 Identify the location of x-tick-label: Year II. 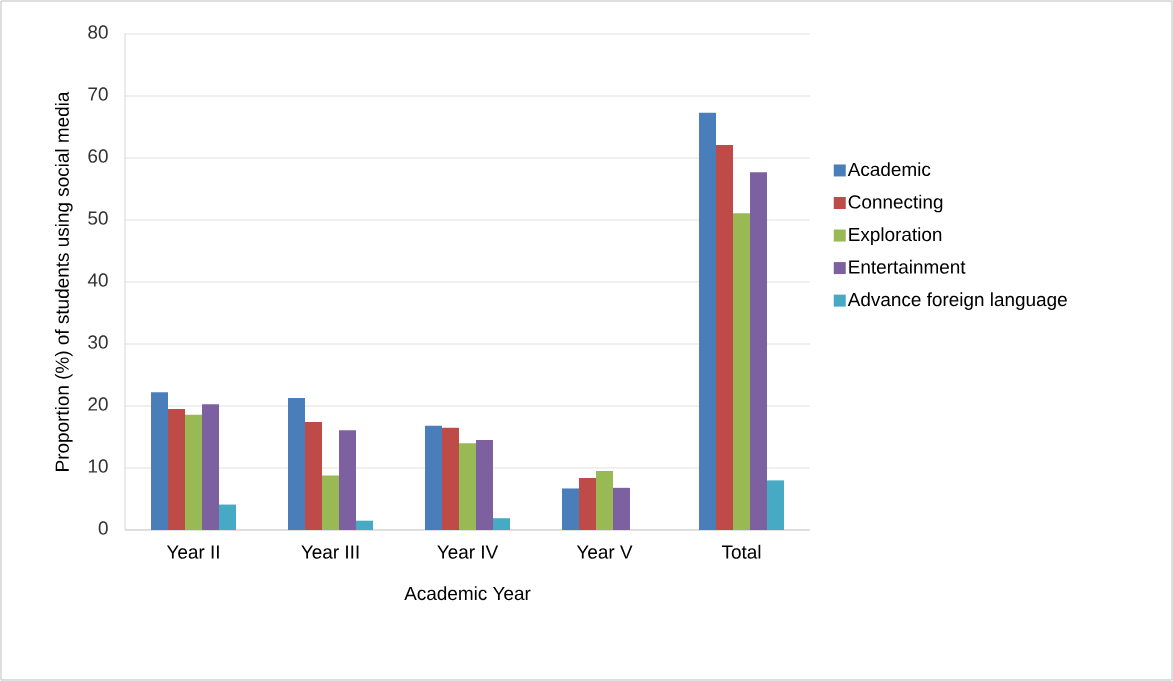
(192, 552).